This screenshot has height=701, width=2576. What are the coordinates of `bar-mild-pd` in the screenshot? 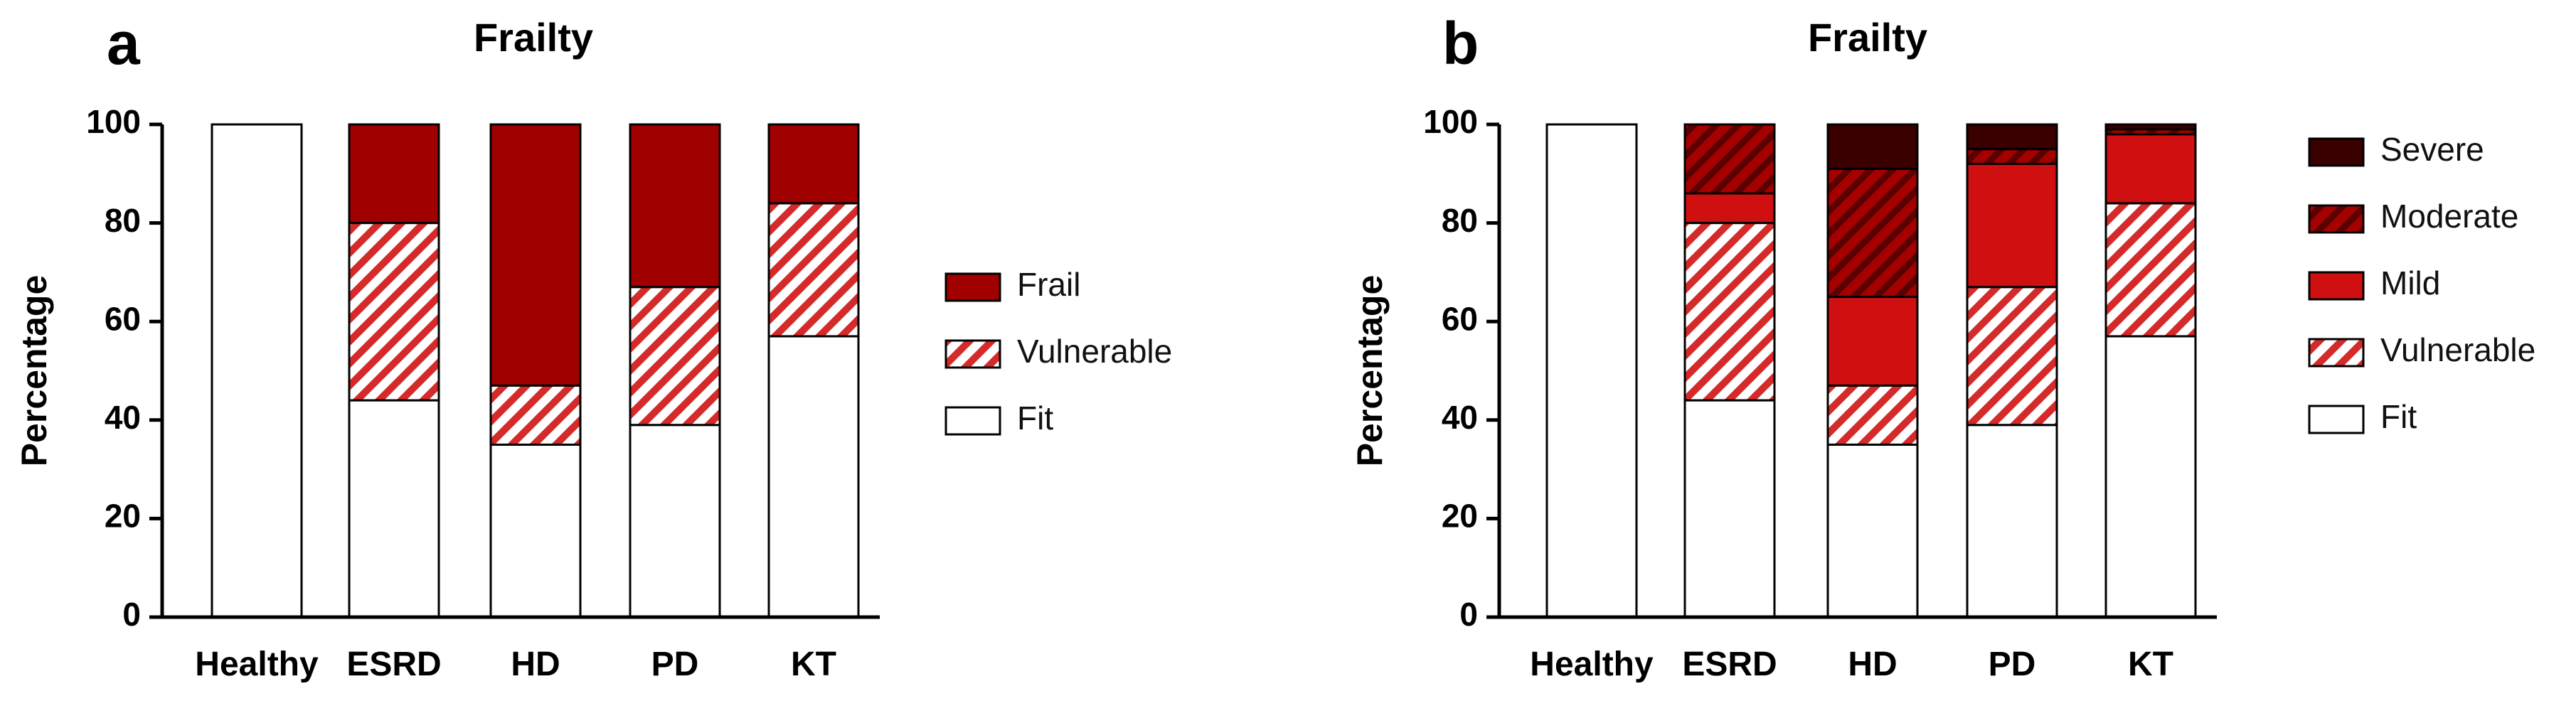 It's located at (2012, 225).